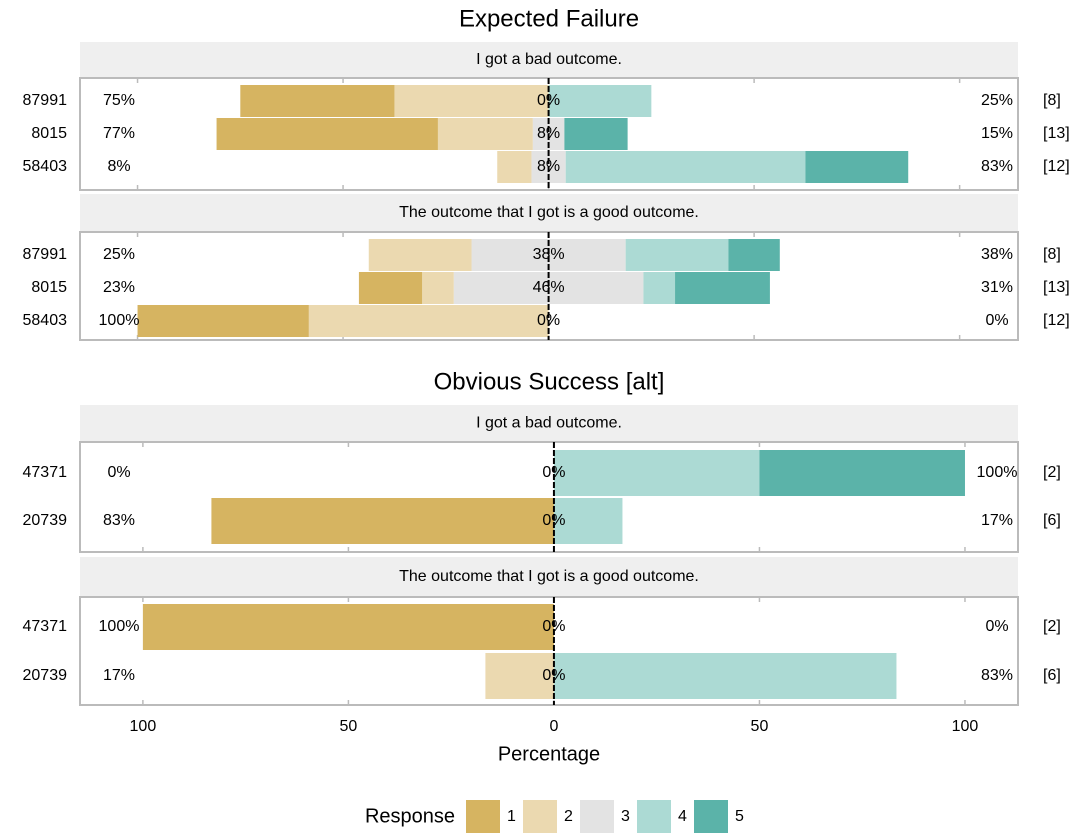 Image resolution: width=1070 pixels, height=833 pixels. I want to click on legend-title: Response, so click(410, 816).